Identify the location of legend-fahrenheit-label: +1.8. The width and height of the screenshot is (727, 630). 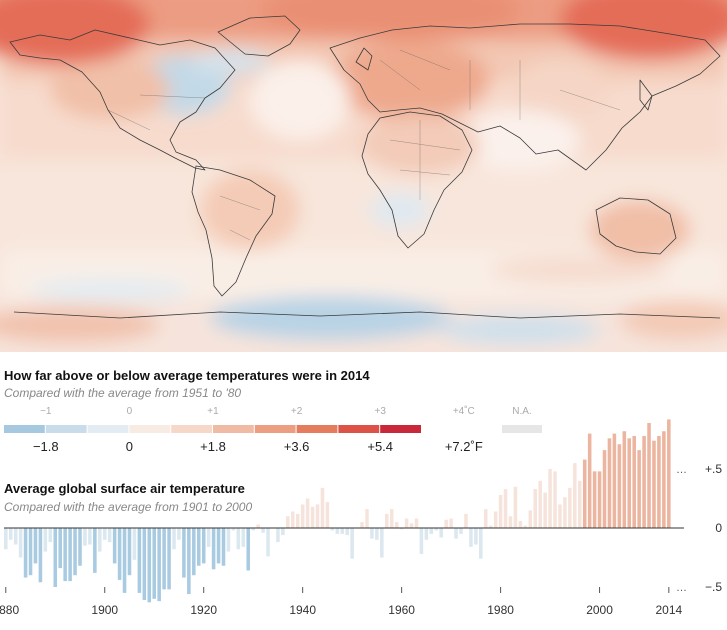
(213, 446).